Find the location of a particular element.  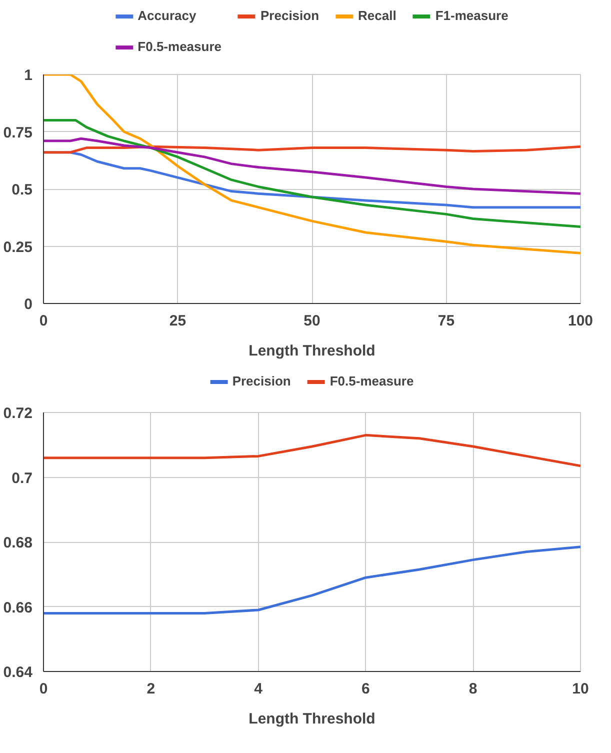

x-tick-label: 50 is located at coordinates (312, 321).